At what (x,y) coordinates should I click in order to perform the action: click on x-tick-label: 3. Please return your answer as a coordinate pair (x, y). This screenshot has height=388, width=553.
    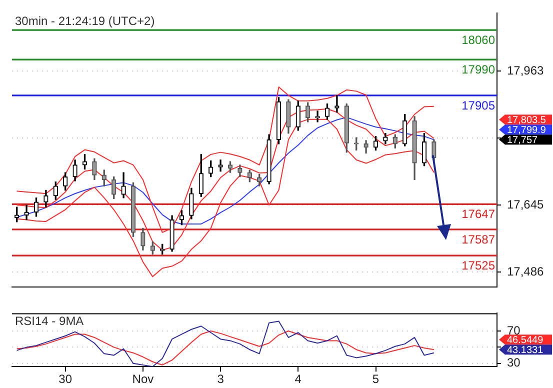
    Looking at the image, I should click on (220, 379).